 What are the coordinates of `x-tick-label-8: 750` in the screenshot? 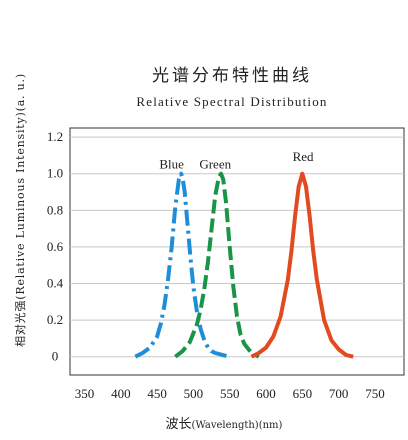 It's located at (375, 393).